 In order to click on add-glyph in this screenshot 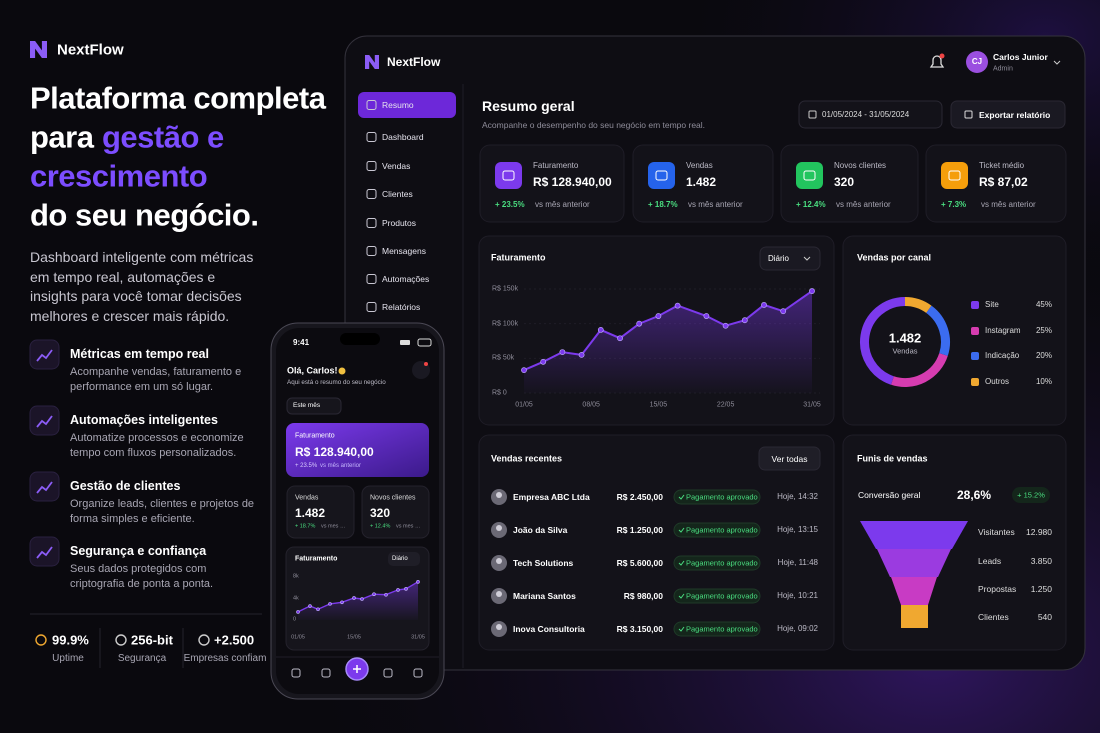, I will do `click(357, 669)`.